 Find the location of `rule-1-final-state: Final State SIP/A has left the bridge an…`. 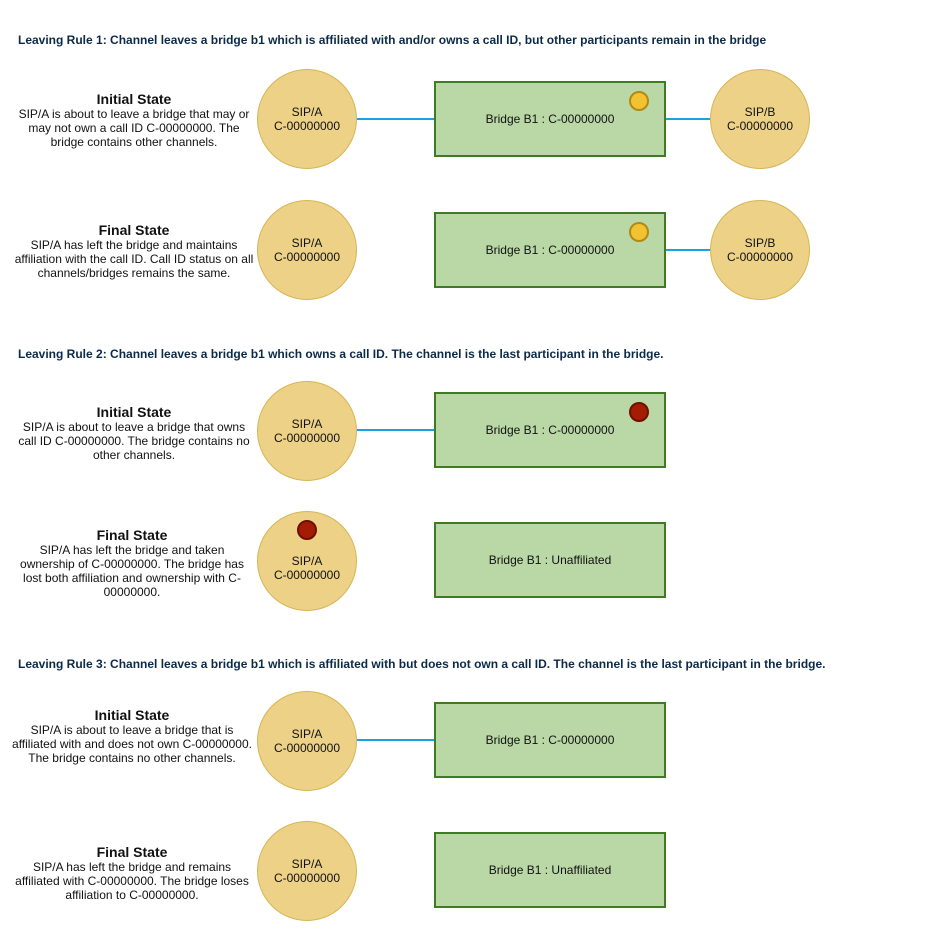

rule-1-final-state: Final State SIP/A has left the bridge an… is located at coordinates (134, 251).